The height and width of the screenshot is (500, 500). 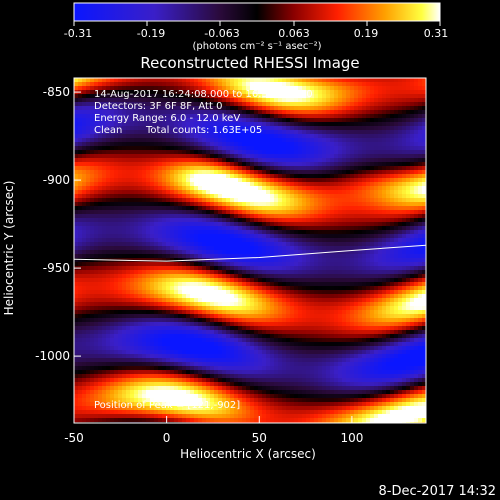 I want to click on y-axis-ticks: -850 -900 -950 -1000, so click(x=58, y=224).